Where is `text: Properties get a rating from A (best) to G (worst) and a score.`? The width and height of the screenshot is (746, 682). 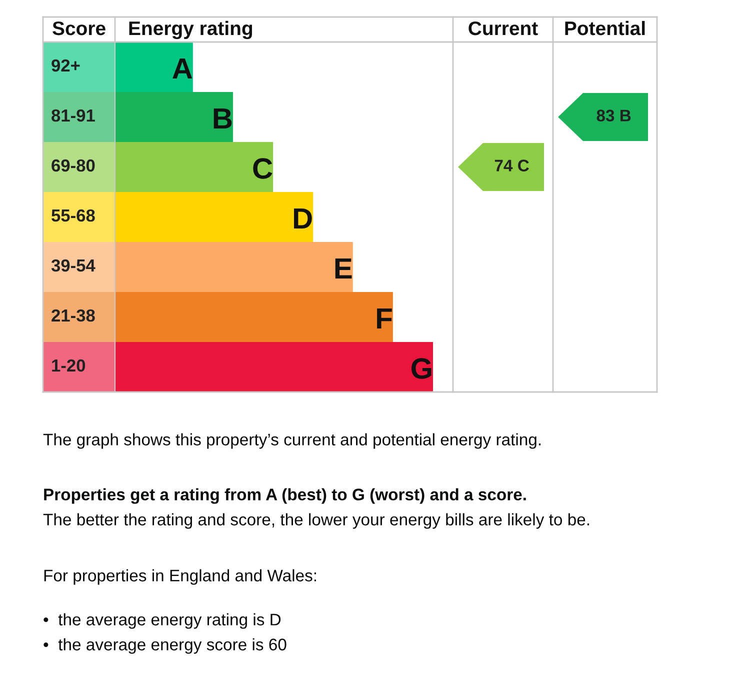
text: Properties get a rating from A (best) to G (worst) and a score. is located at coordinates (285, 496).